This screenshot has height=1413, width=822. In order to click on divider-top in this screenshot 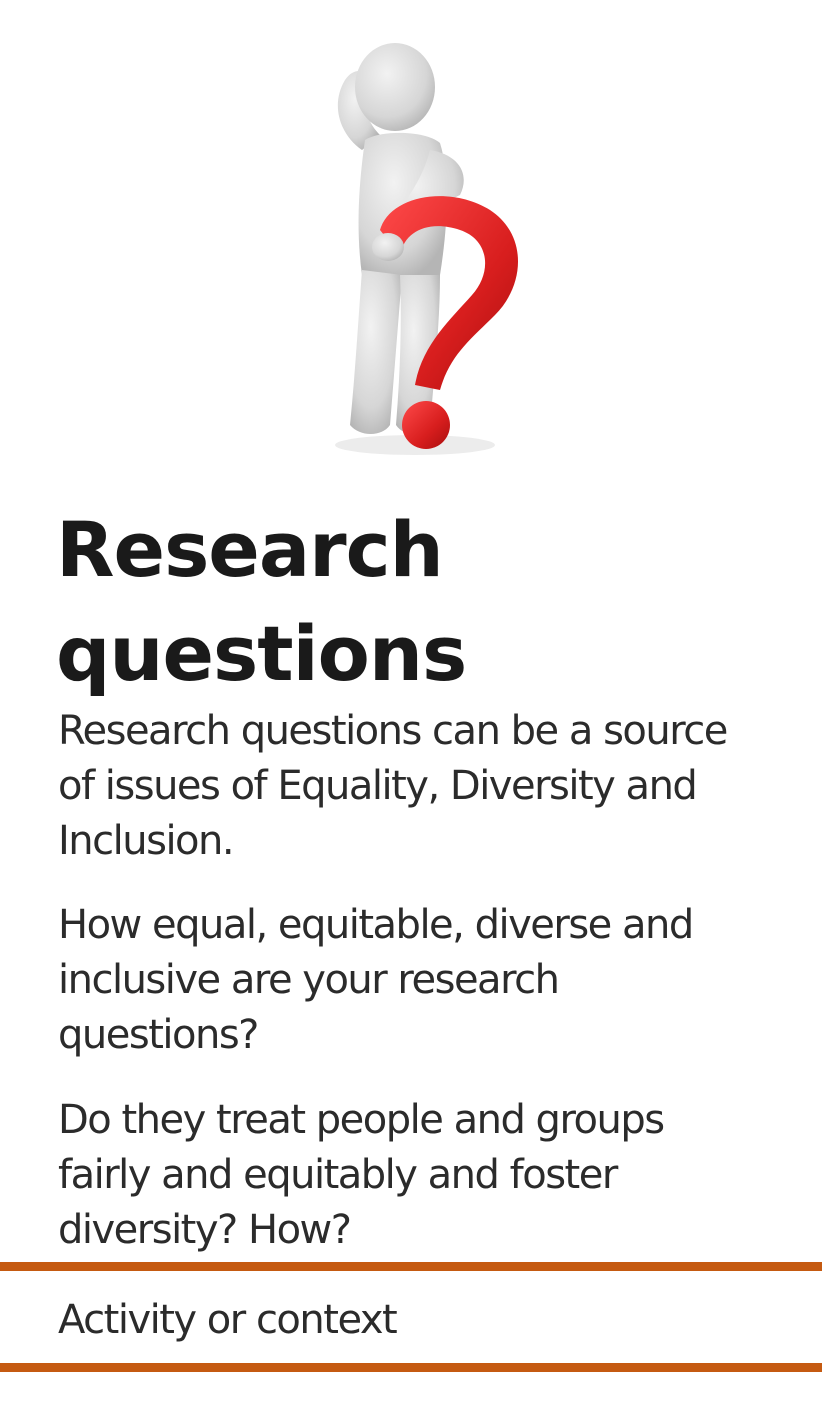, I will do `click(411, 1266)`.